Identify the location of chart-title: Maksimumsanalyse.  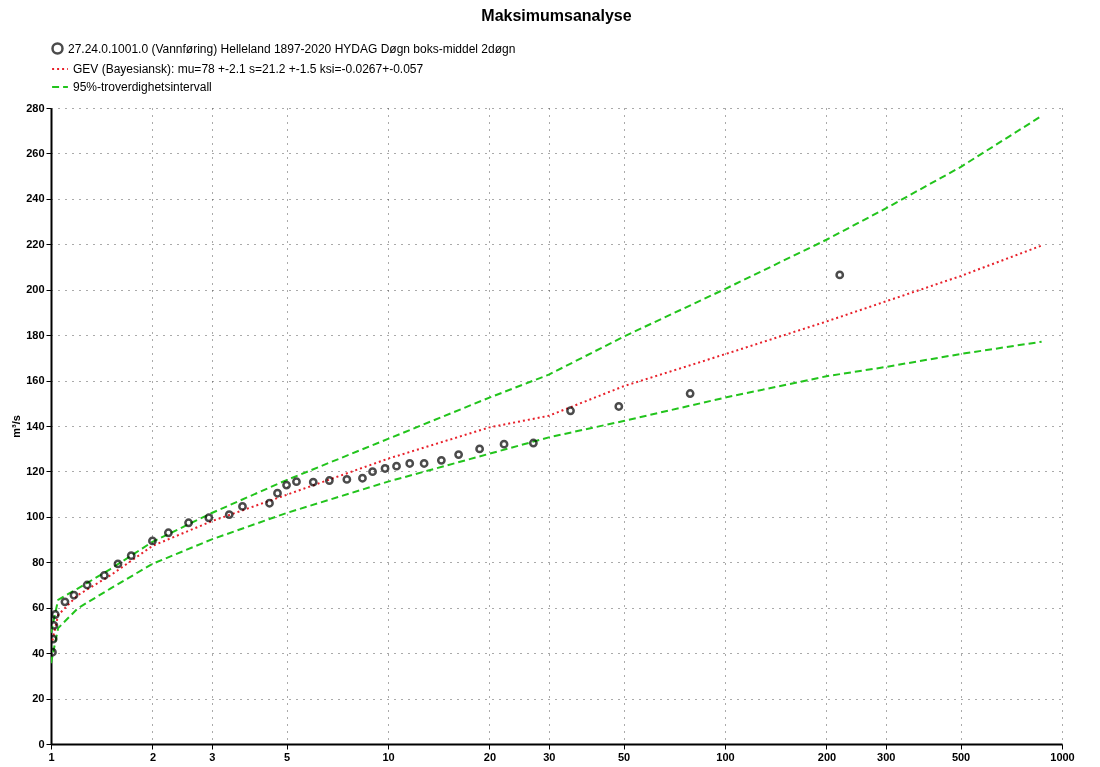
(556, 15).